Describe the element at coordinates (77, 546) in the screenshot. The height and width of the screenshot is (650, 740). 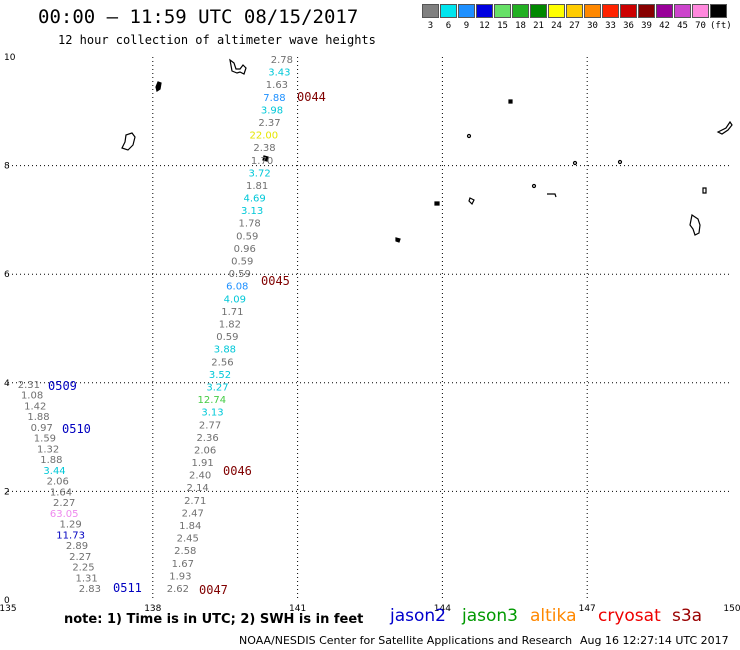
I see `wave-height-value: 2.89` at that location.